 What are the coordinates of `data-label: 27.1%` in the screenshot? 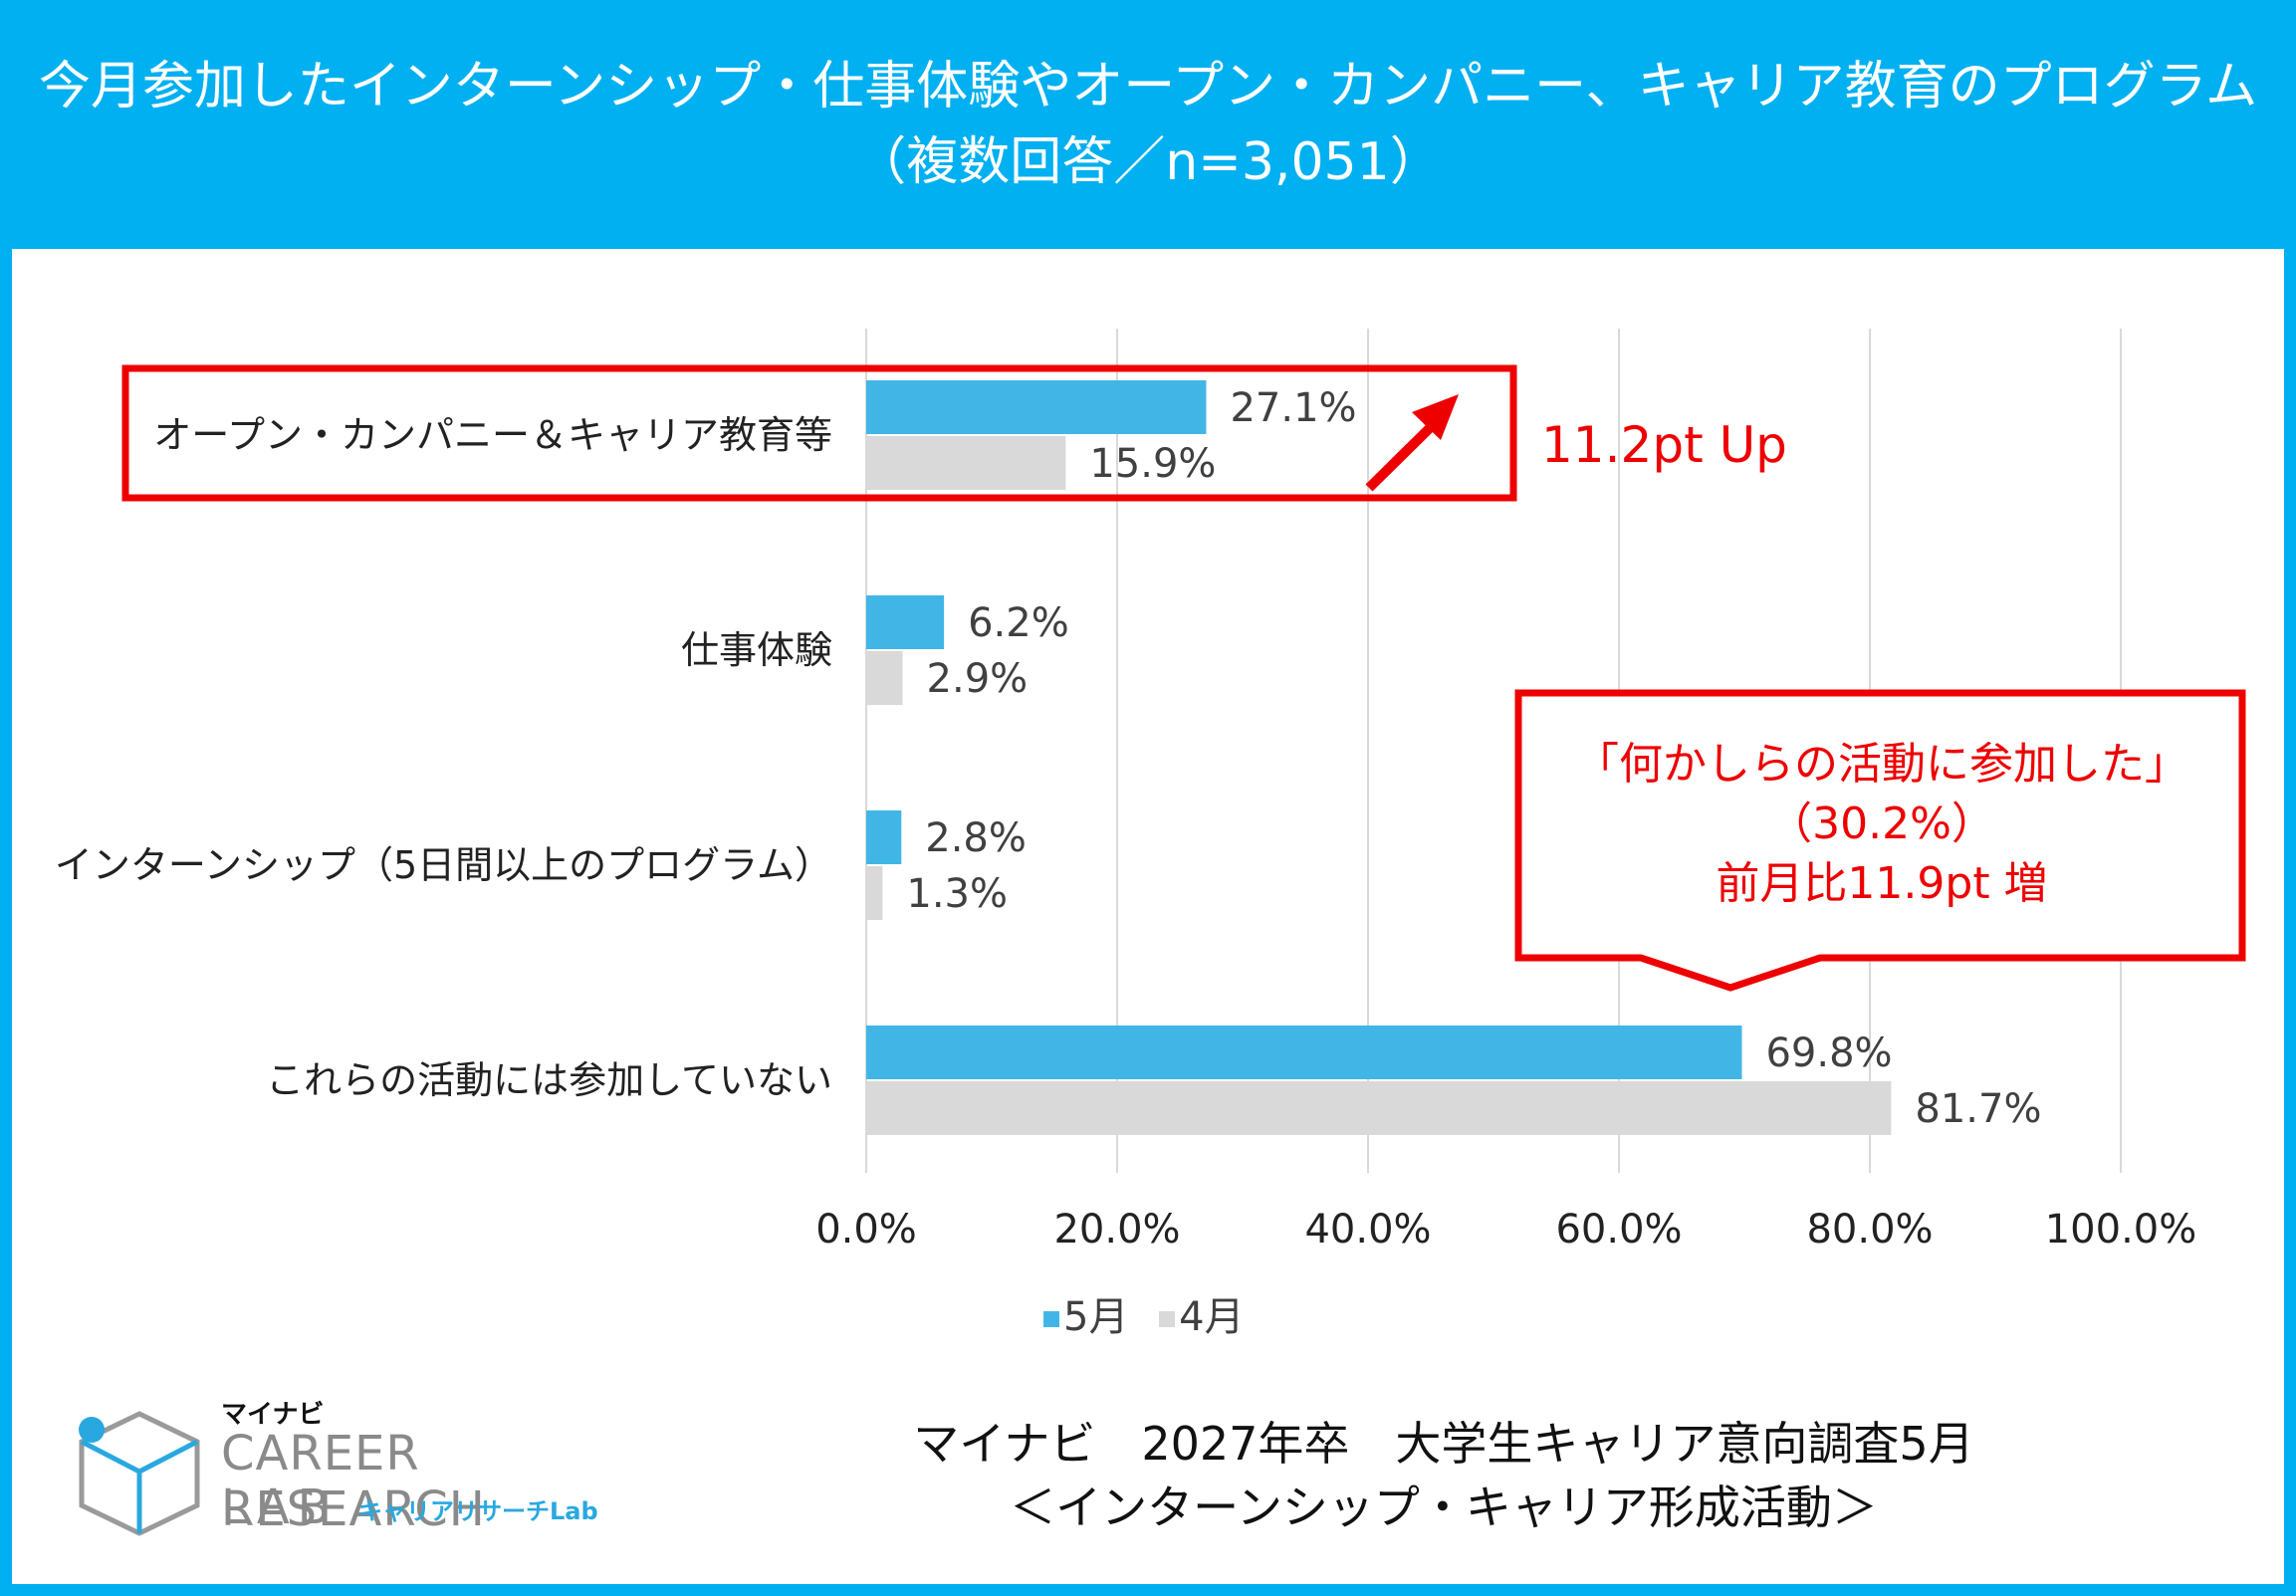 It's located at (1293, 408).